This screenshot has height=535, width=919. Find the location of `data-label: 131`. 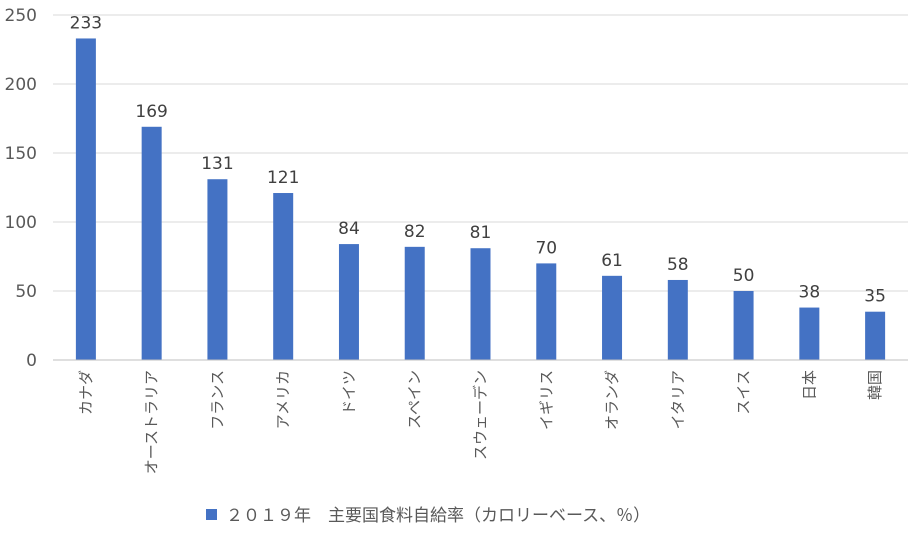

data-label: 131 is located at coordinates (217, 164).